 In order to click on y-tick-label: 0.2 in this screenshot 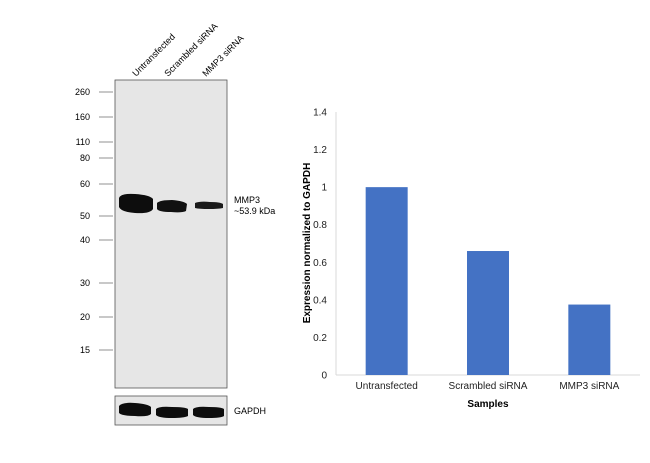, I will do `click(320, 338)`.